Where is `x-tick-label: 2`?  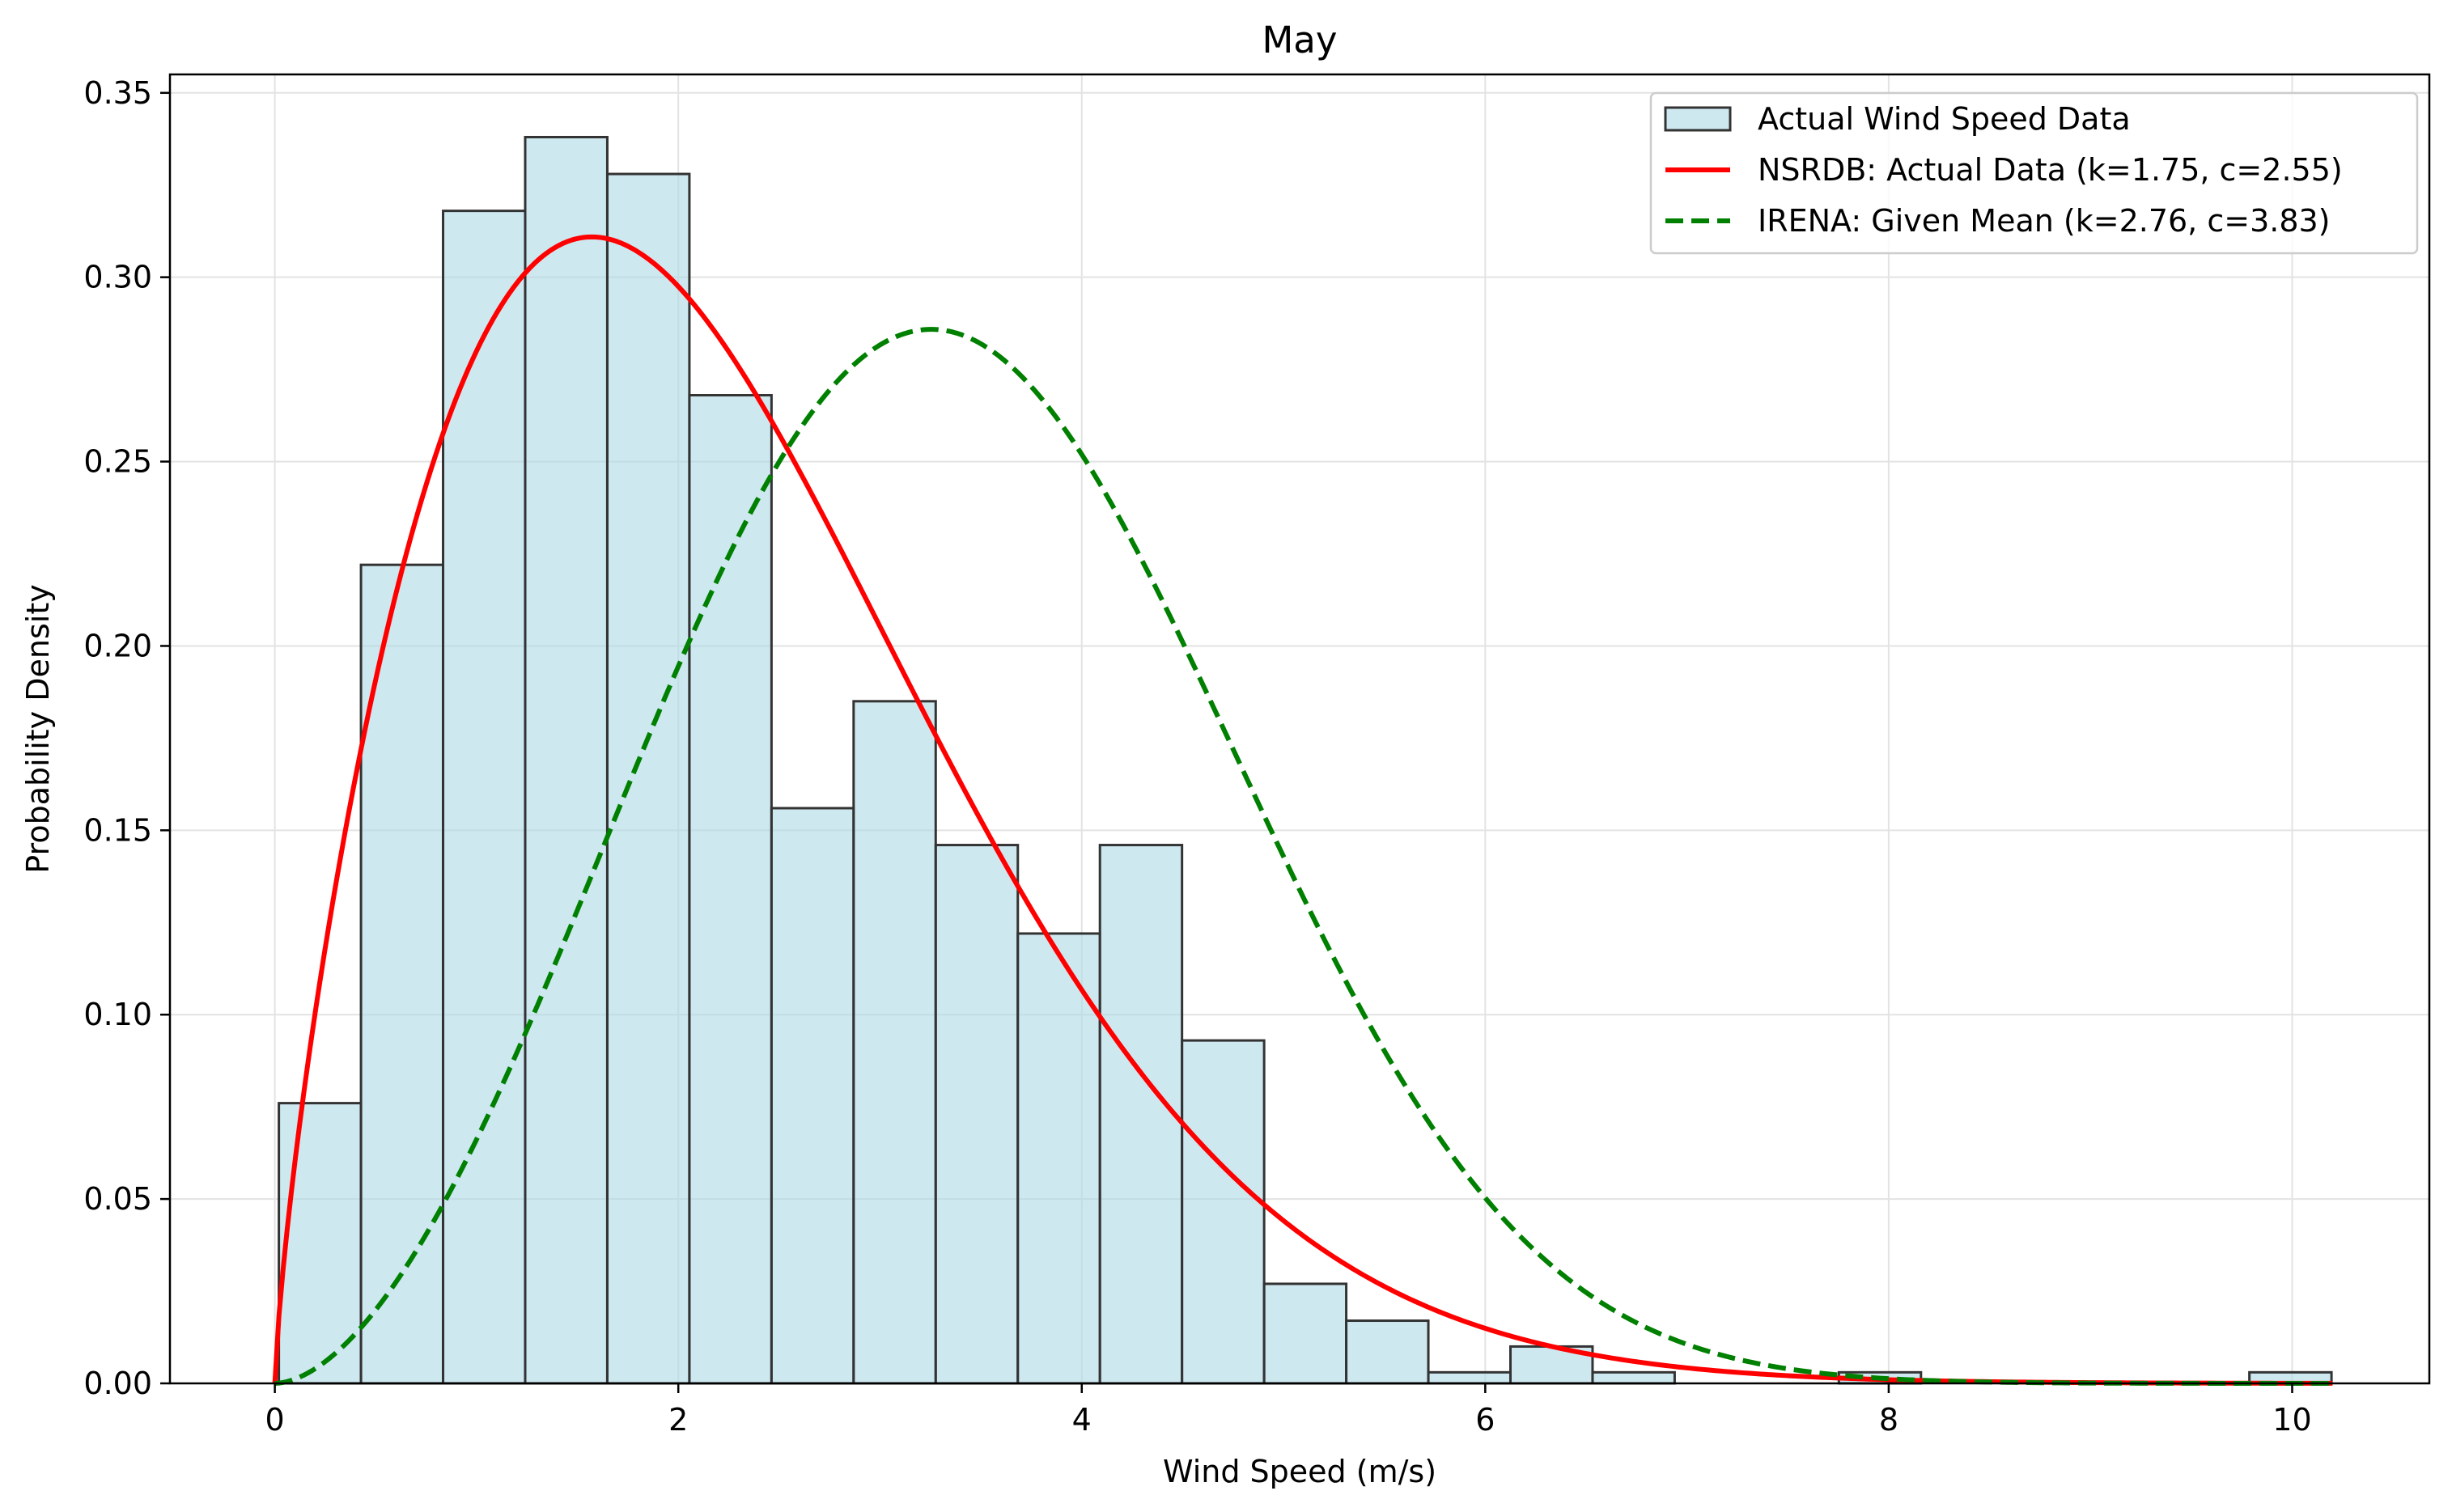 x-tick-label: 2 is located at coordinates (678, 1420).